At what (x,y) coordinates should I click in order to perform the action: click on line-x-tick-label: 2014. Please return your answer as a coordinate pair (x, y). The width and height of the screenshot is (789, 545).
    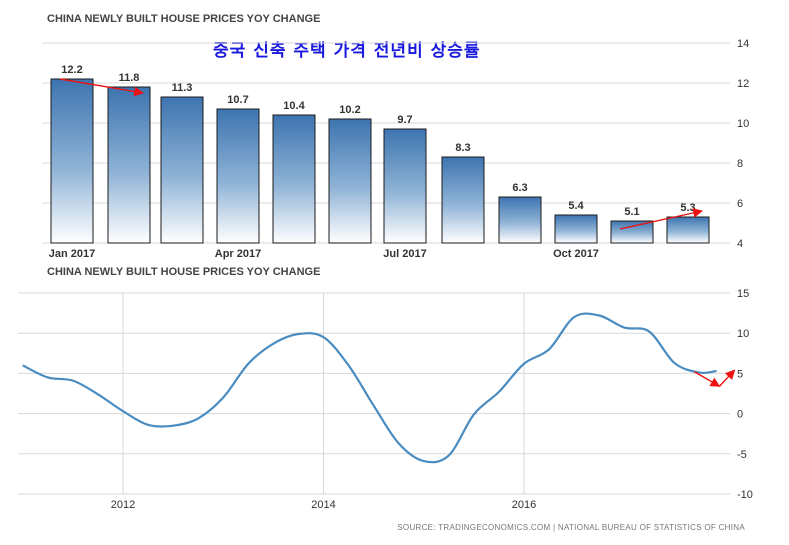
    Looking at the image, I should click on (323, 505).